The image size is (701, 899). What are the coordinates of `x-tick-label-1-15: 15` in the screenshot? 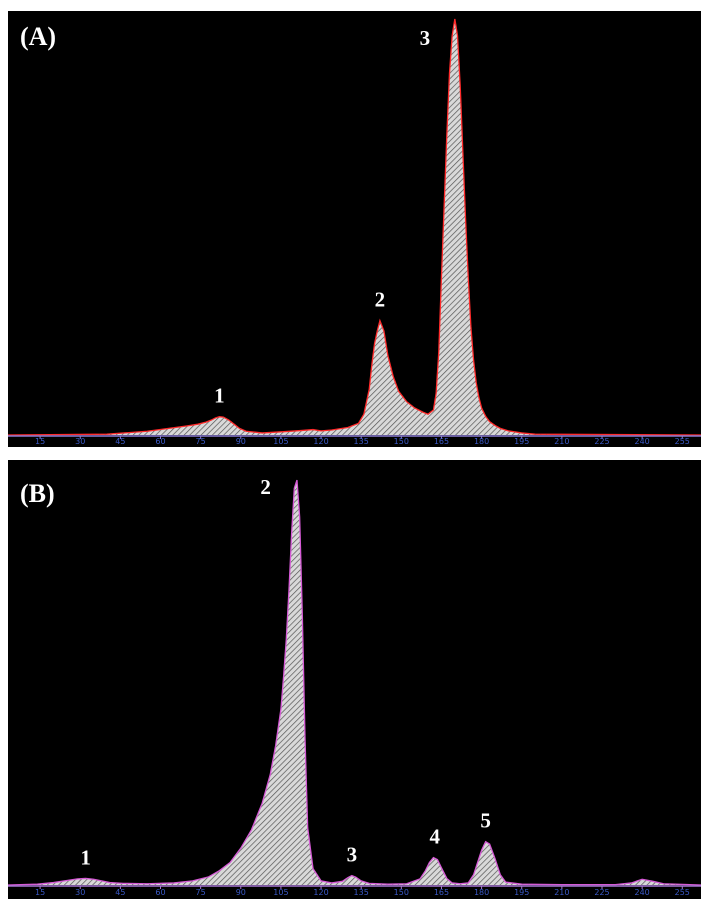 It's located at (40, 892).